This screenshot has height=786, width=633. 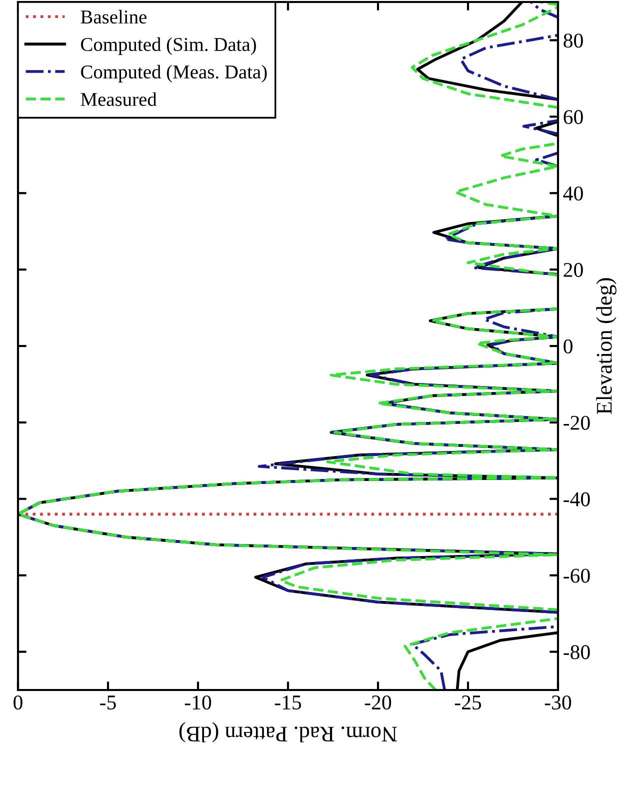 What do you see at coordinates (573, 193) in the screenshot?
I see `y-tick-label: 40` at bounding box center [573, 193].